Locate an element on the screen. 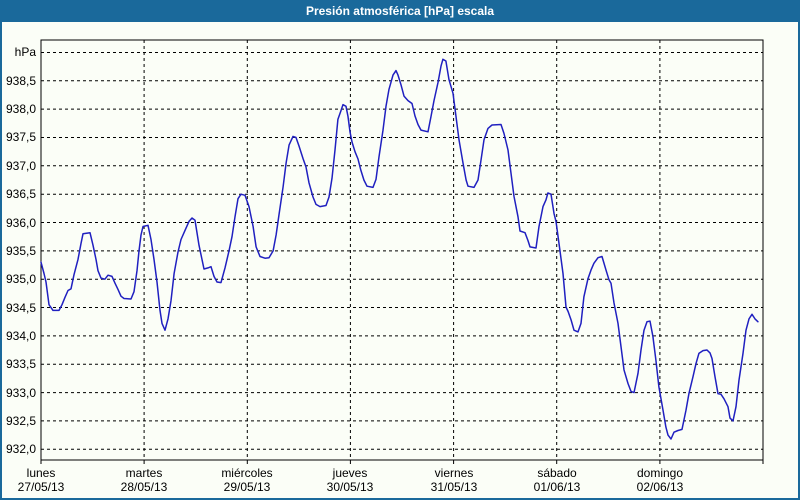 The image size is (800, 500). x-day-label: miércoles 29/05/13 is located at coordinates (247, 480).